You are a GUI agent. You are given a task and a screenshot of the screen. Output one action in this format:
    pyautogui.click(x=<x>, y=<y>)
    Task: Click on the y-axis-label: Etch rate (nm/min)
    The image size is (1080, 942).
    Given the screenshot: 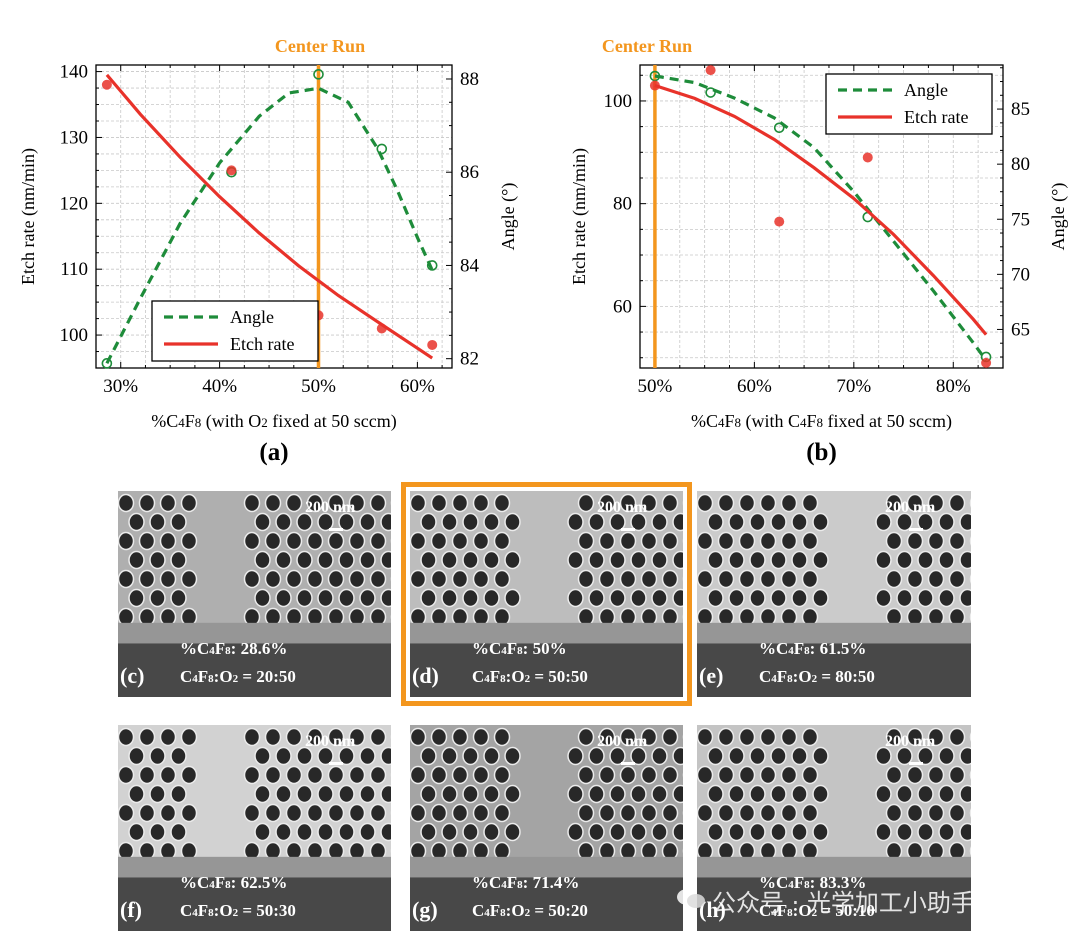 What is the action you would take?
    pyautogui.click(x=579, y=216)
    